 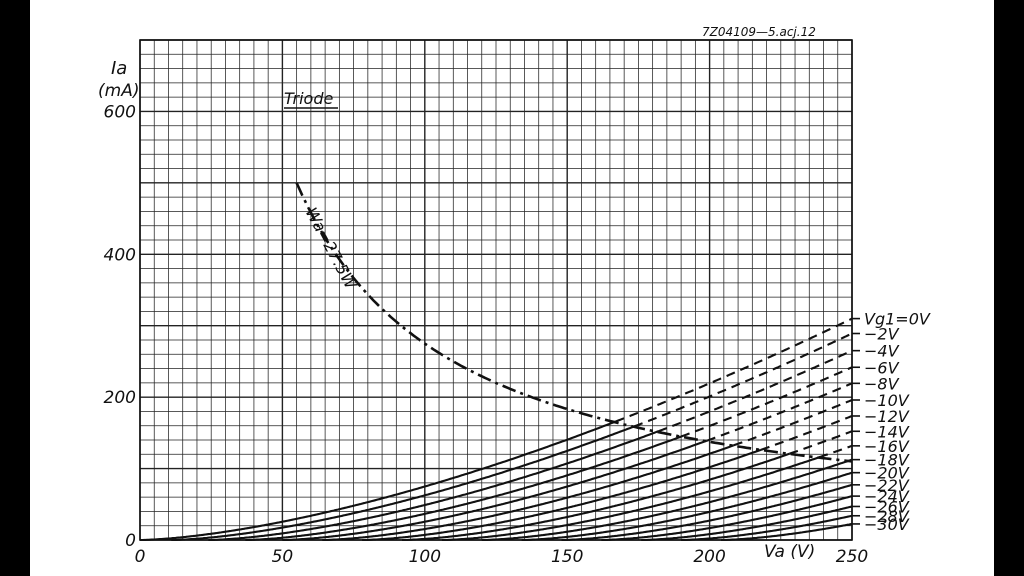 I want to click on figure-code: 7Z04109—5.acj.12, so click(x=759, y=32).